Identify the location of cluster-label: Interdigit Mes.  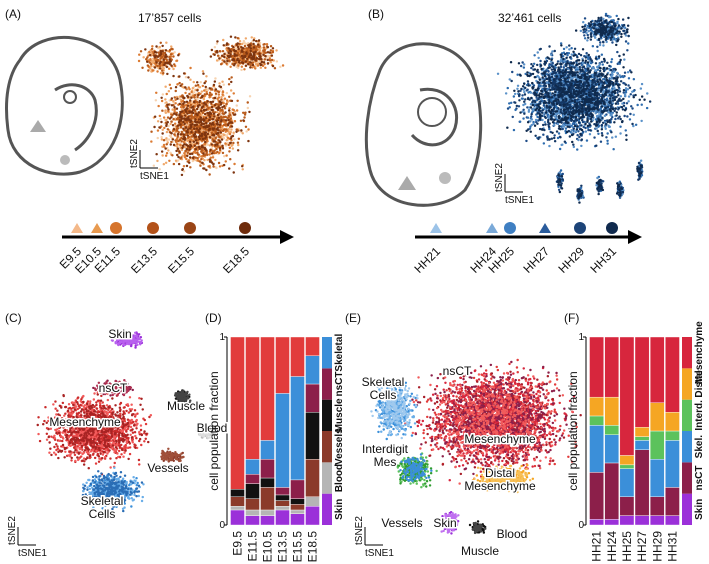
(385, 455).